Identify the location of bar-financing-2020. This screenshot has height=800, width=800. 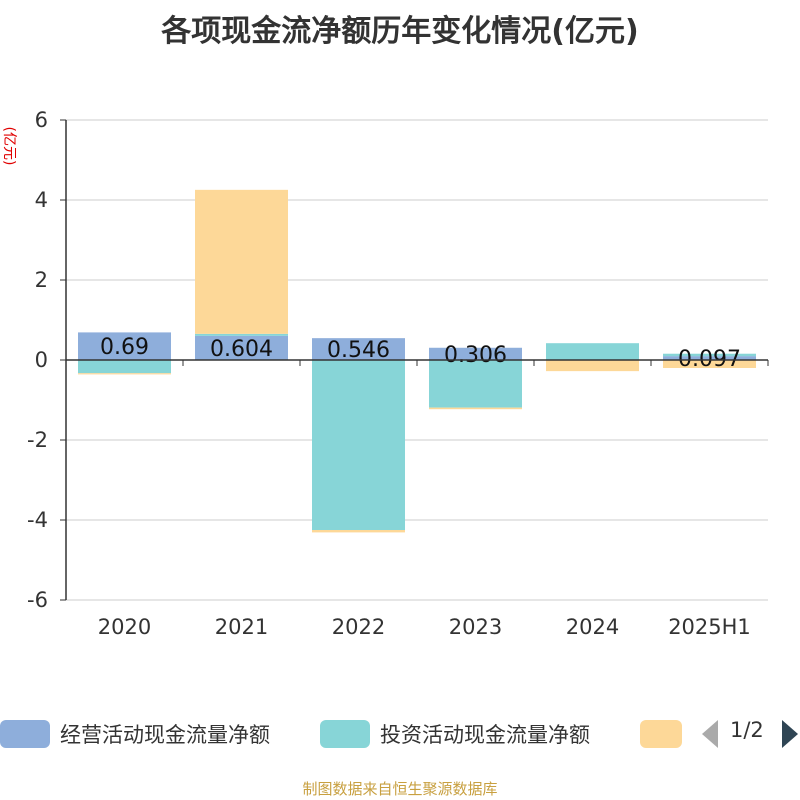
(124, 374).